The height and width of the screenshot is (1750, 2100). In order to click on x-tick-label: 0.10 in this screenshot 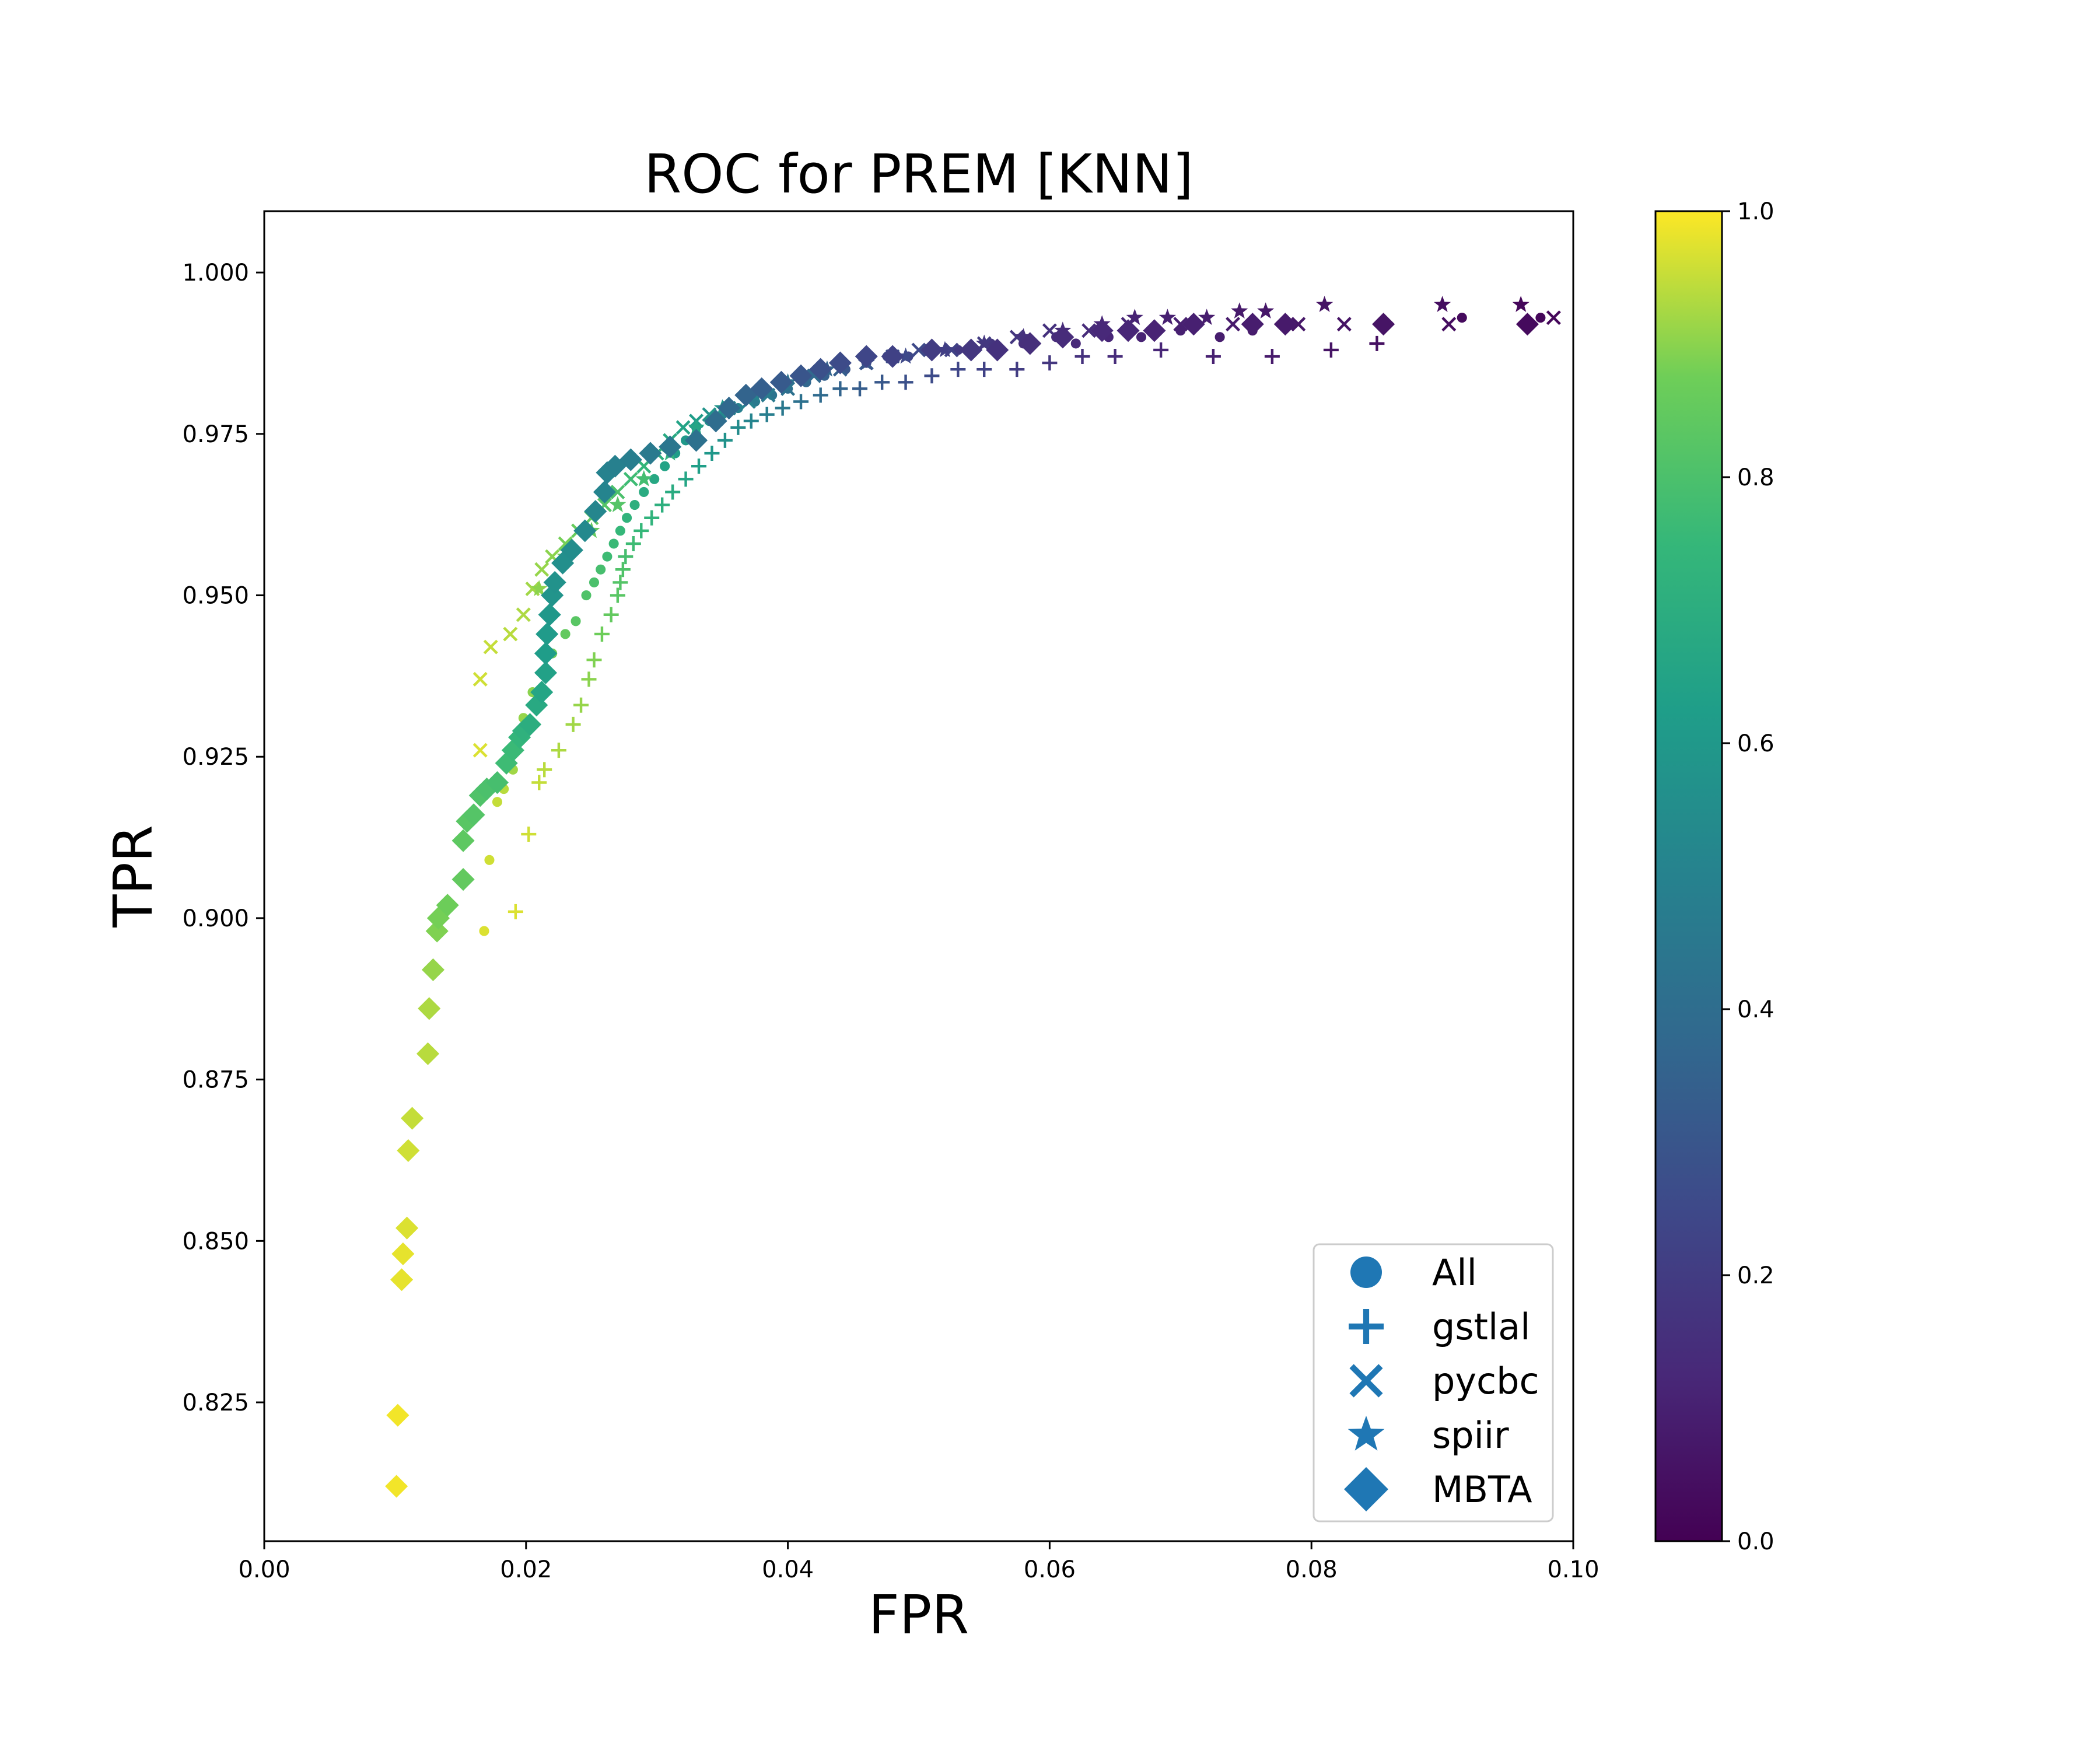, I will do `click(1573, 1569)`.